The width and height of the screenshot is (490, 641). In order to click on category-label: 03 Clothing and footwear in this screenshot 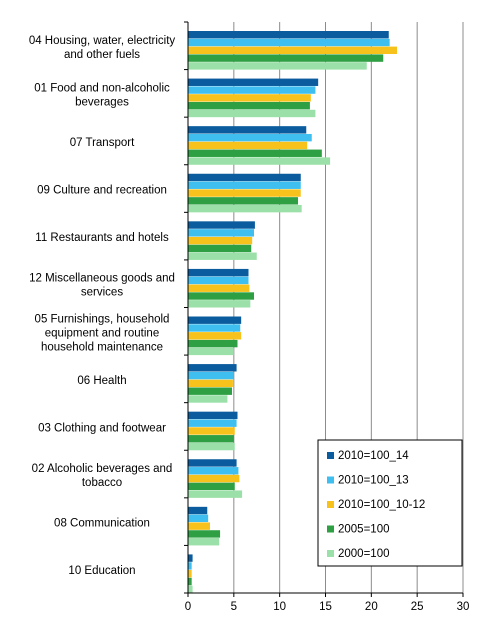, I will do `click(102, 428)`.